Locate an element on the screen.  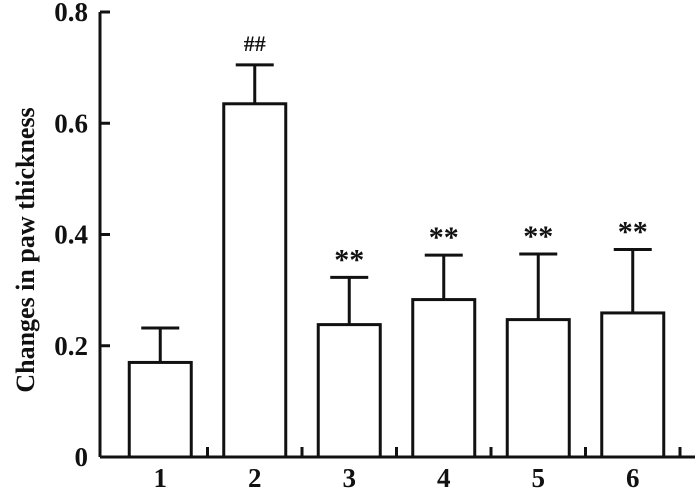
y-ticks: 0 0.2 0.4 0.6 0.8 is located at coordinates (82, 236).